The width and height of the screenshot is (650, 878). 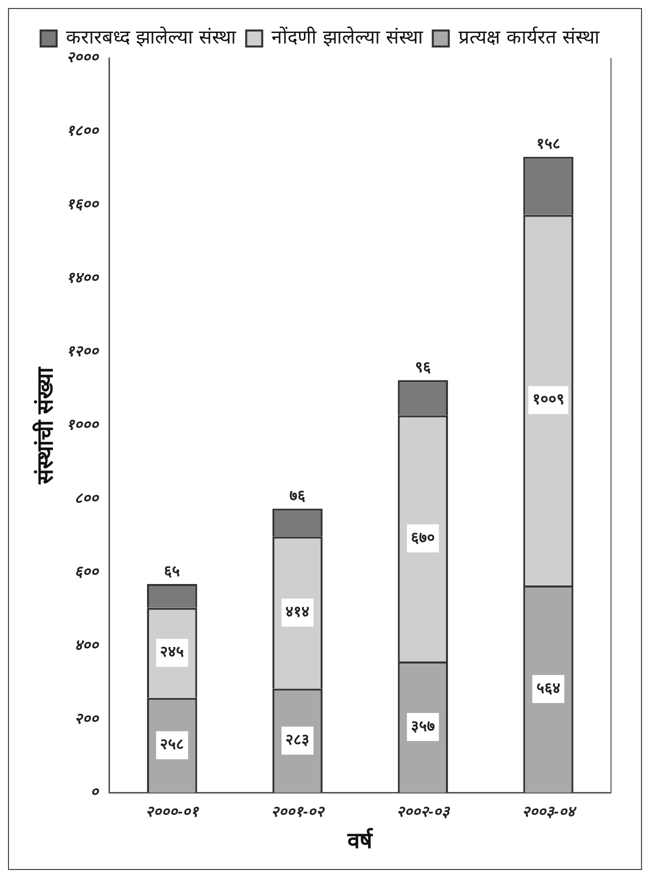 I want to click on legend-label: प्रत्यक्ष कार्यरत संस्था, so click(x=529, y=36).